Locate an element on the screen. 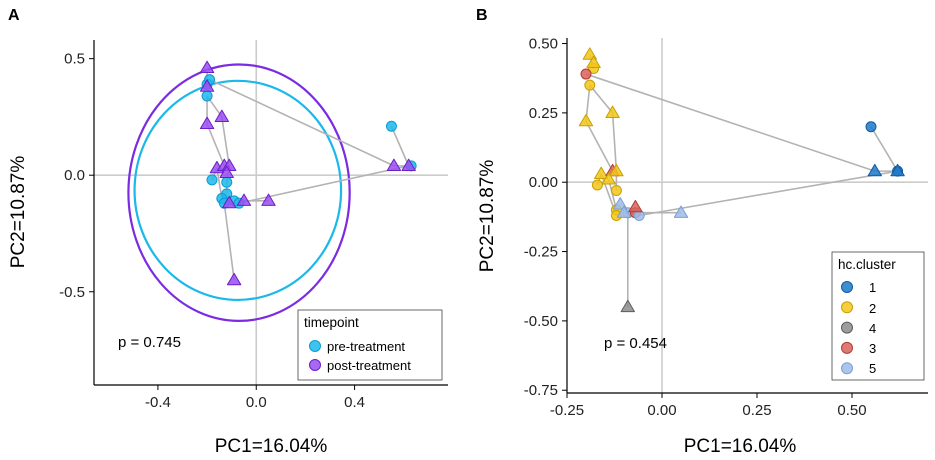 The image size is (935, 460). panel-a-label: A is located at coordinates (14, 15).